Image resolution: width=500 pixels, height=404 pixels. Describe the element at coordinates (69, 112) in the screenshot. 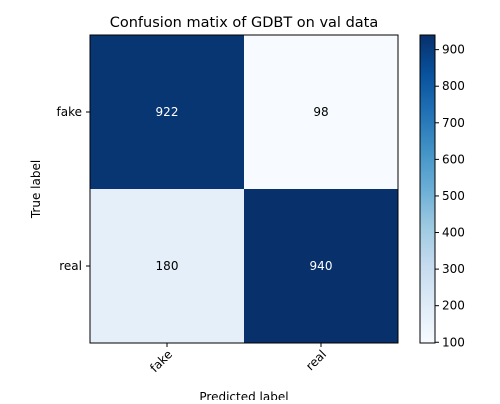

I see `y-tick-label: fake` at that location.